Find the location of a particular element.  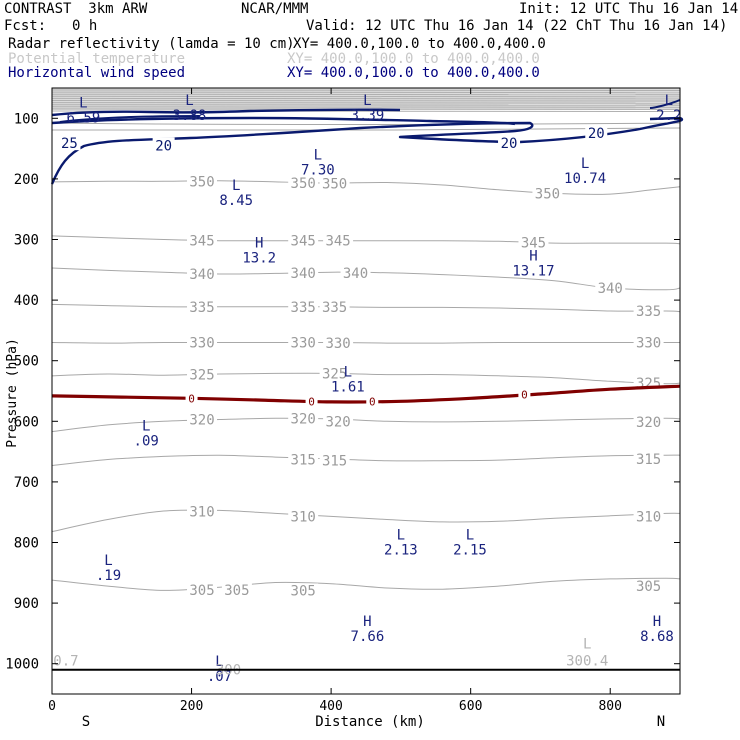

legend-reflectivity-xy: XY= 400.0,100.0 to 400.0,400.0 is located at coordinates (419, 44).